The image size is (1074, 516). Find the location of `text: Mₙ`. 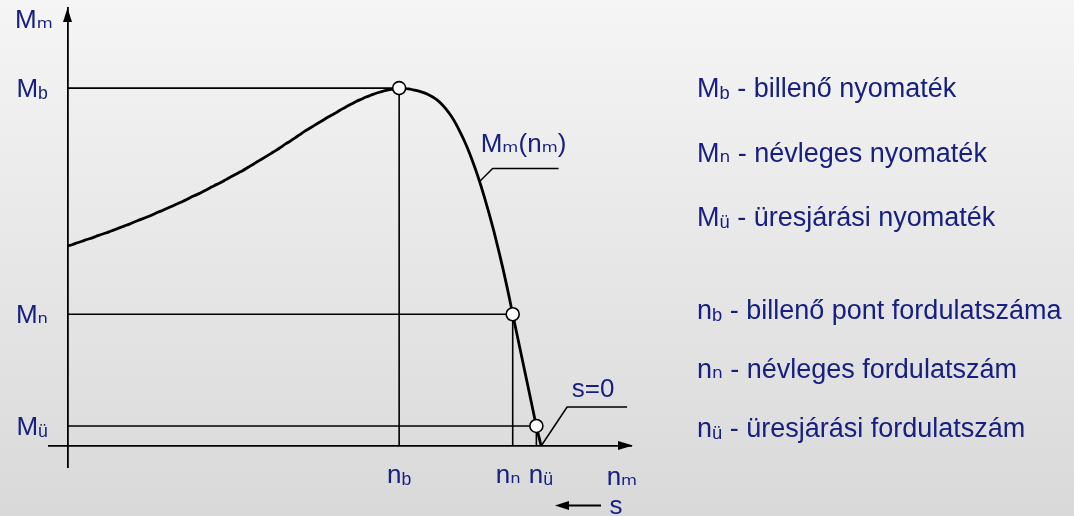

text: Mₙ is located at coordinates (31, 314).